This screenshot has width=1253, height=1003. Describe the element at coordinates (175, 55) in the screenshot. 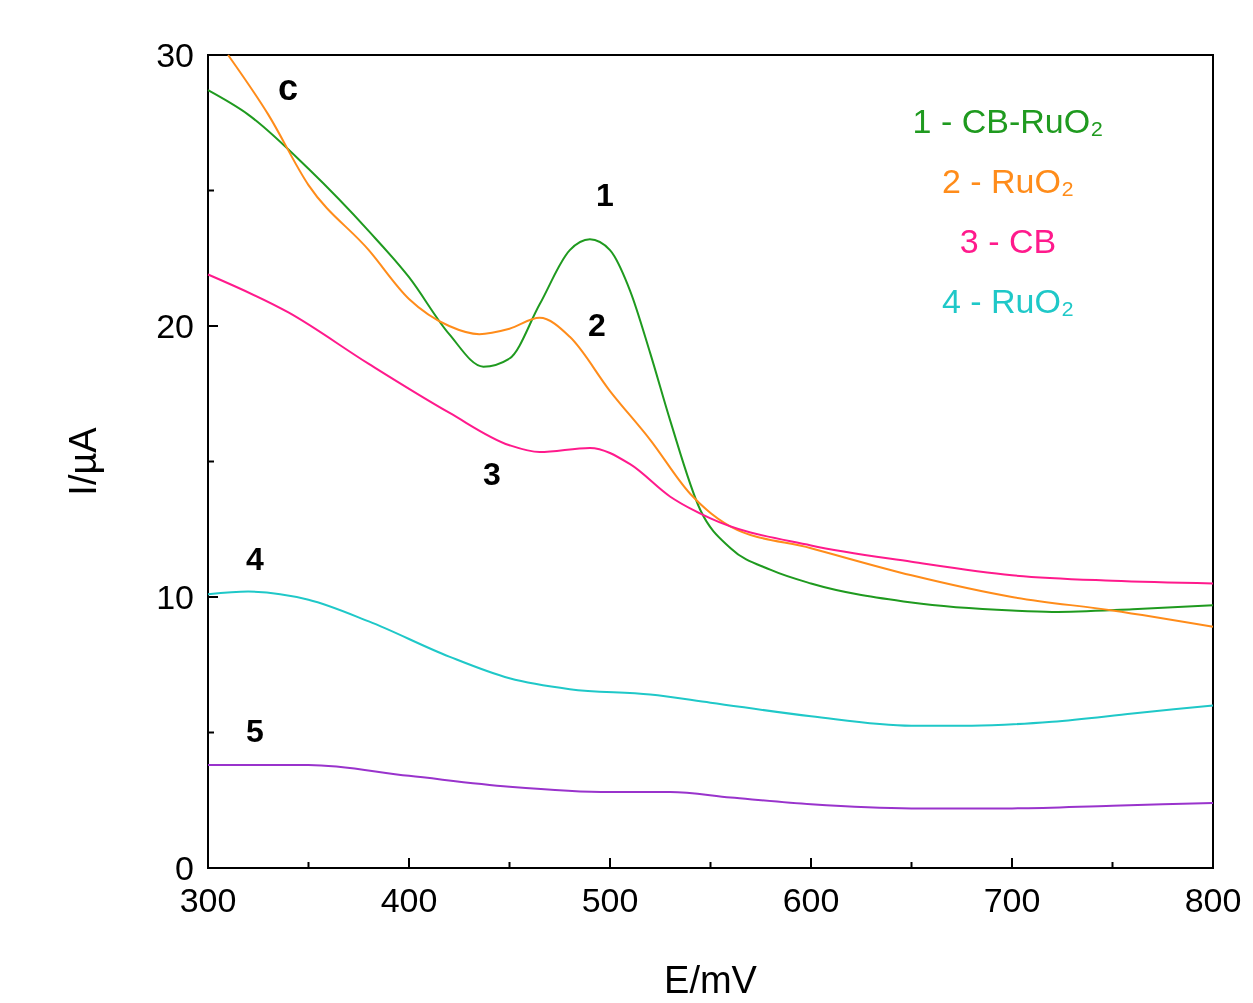

I see `y-tick-label: 30` at that location.